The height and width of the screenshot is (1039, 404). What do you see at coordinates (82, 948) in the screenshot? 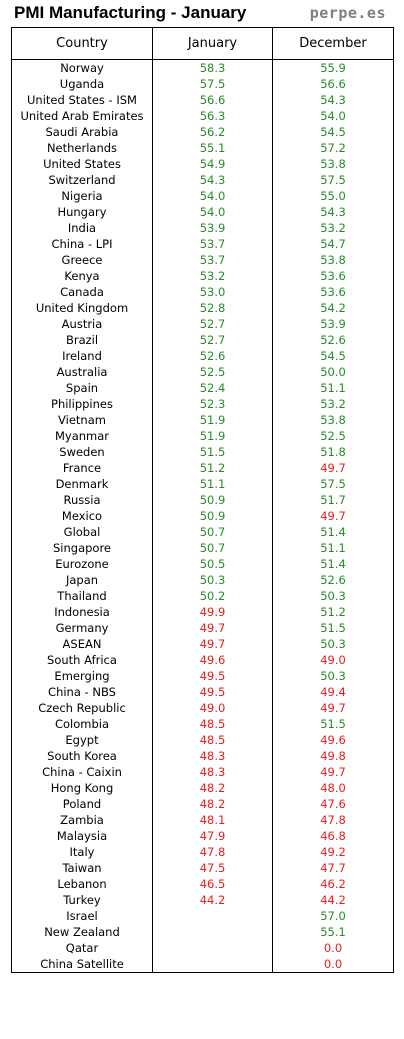
I see `country-cell: Qatar` at bounding box center [82, 948].